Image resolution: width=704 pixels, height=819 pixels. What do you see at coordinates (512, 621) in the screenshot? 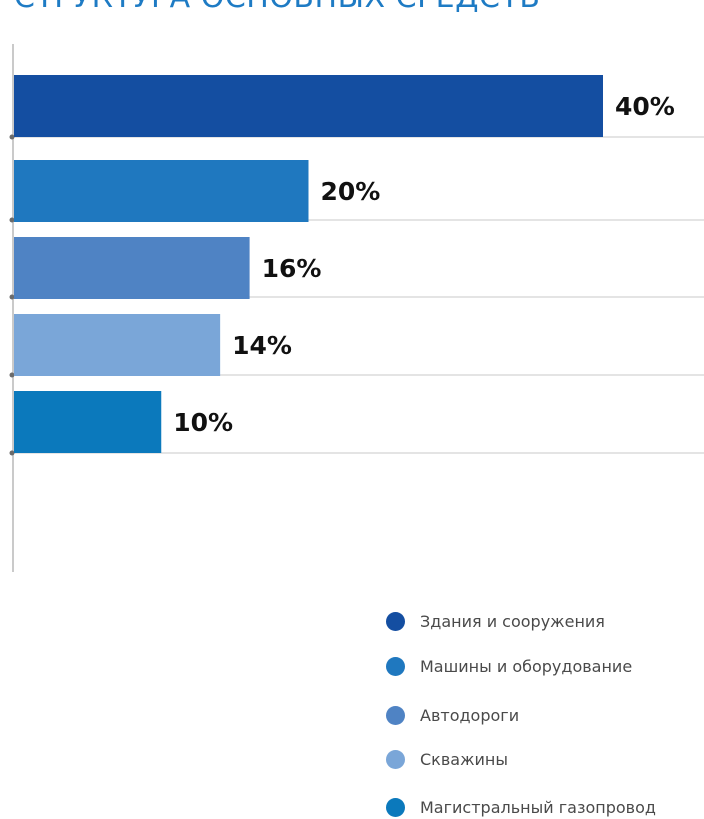
I see `legend-label-1: Здания и сооружения` at bounding box center [512, 621].